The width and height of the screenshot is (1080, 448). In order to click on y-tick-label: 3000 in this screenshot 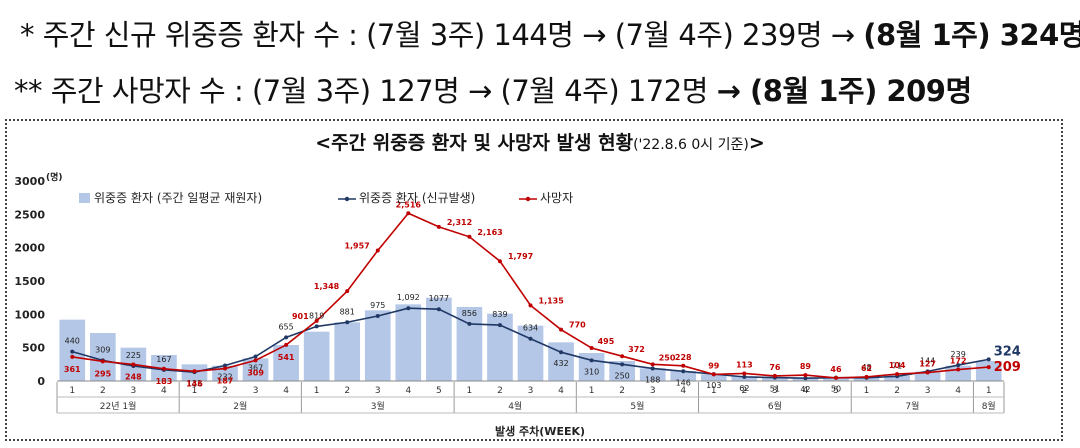, I will do `click(29, 181)`.